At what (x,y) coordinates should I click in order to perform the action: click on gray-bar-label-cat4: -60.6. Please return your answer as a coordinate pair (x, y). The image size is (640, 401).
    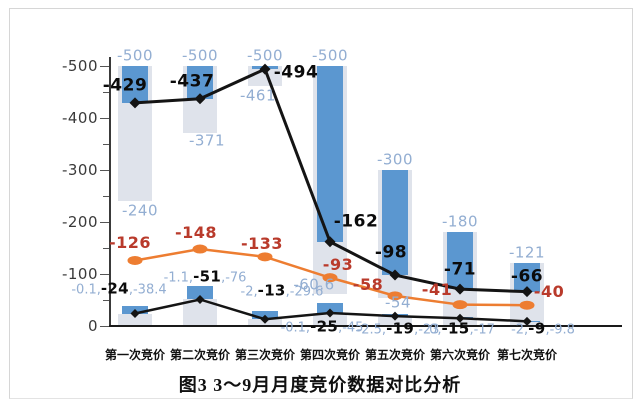
    Looking at the image, I should click on (314, 284).